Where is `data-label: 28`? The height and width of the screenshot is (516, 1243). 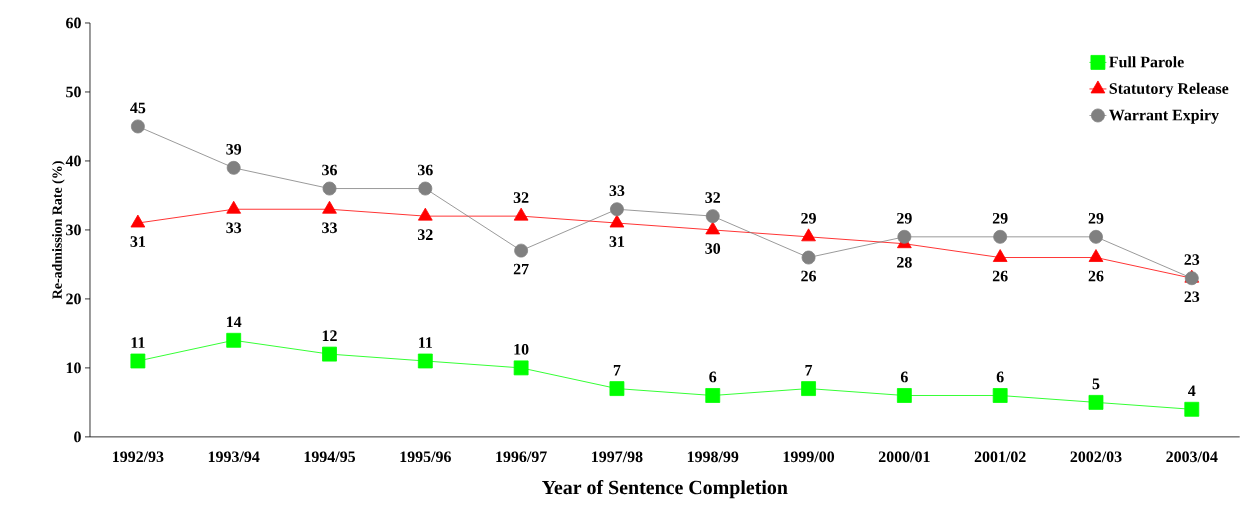
data-label: 28 is located at coordinates (904, 262).